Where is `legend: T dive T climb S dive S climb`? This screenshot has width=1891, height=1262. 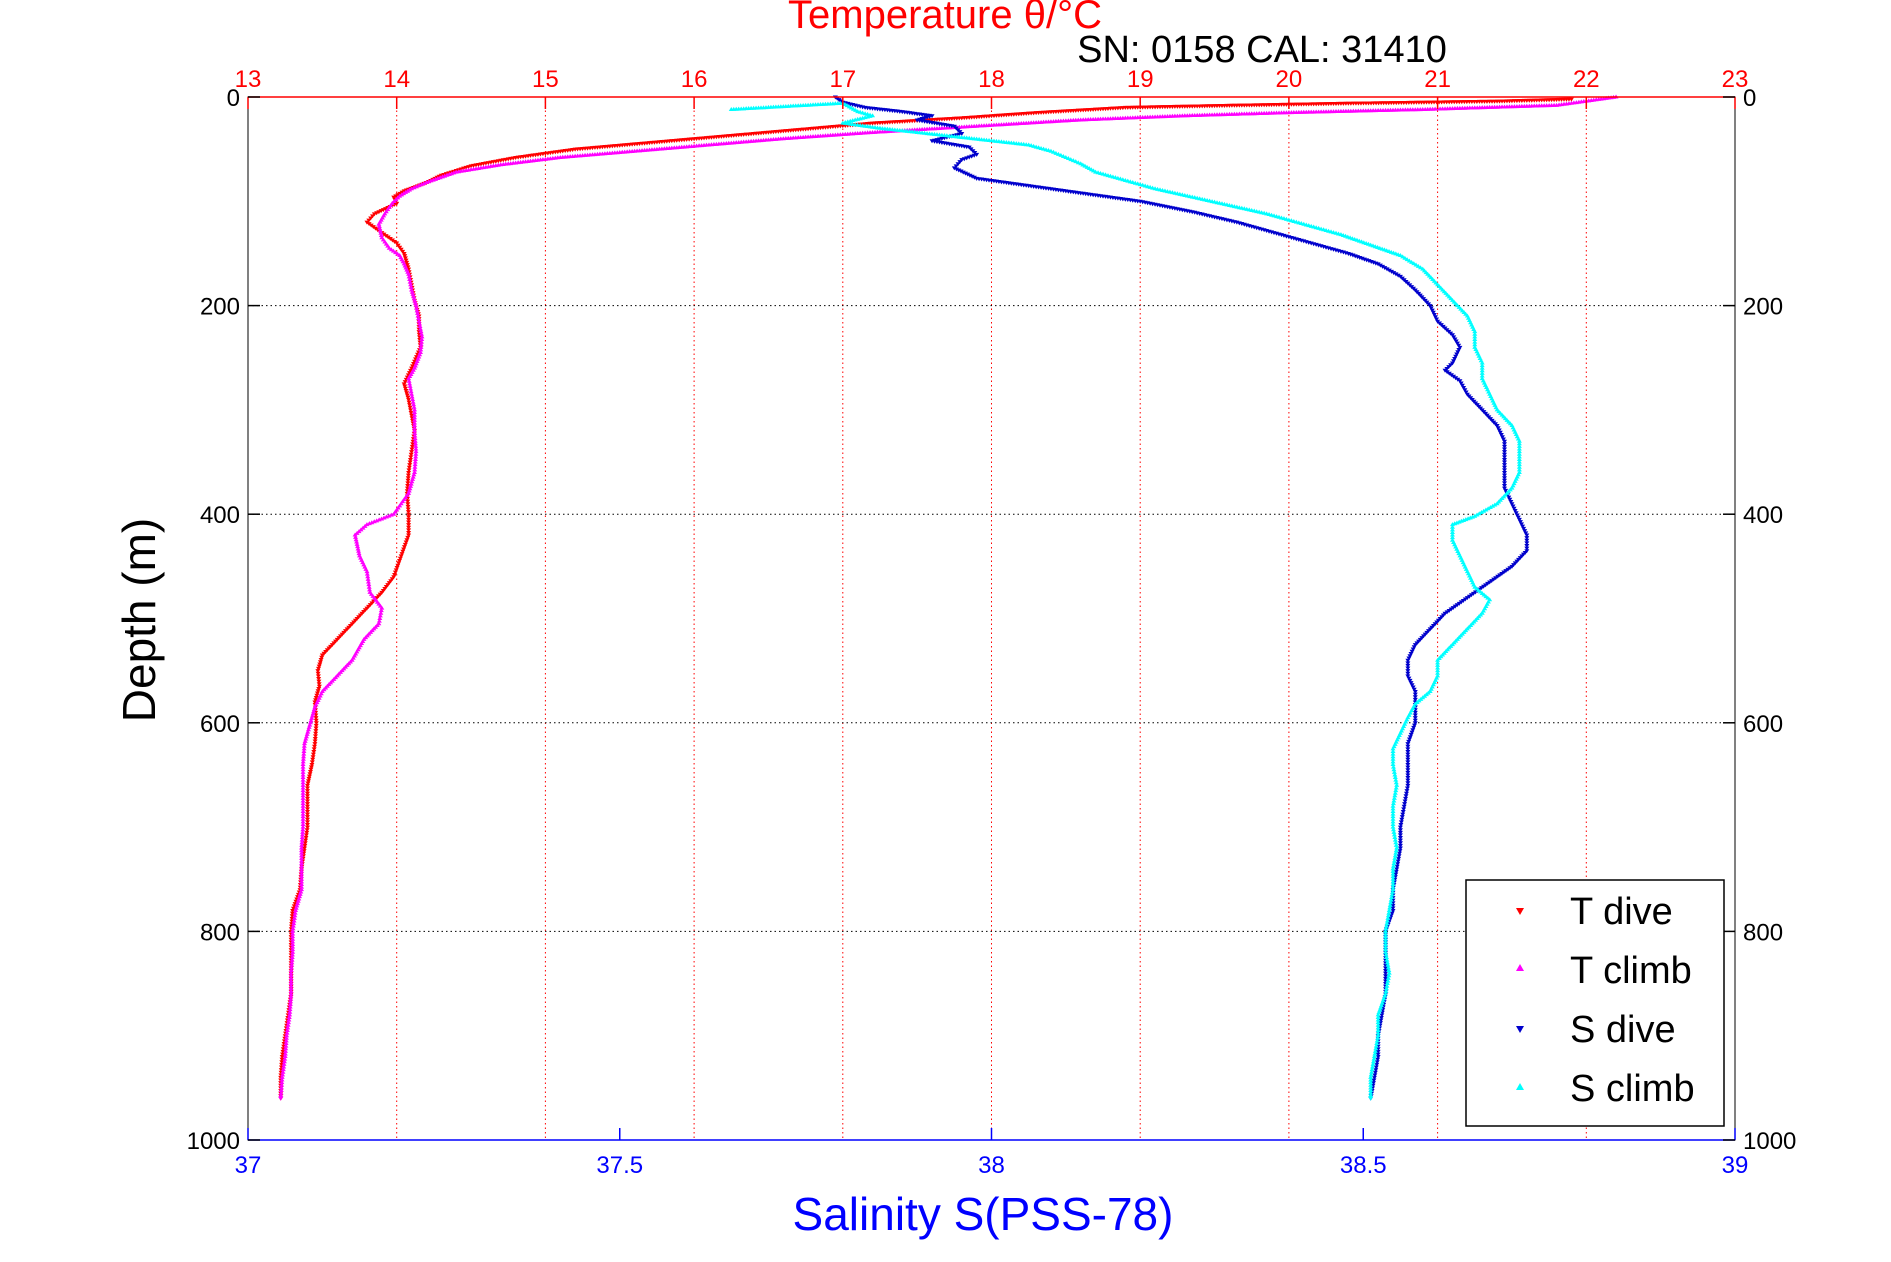
legend: T dive T climb S dive S climb is located at coordinates (1595, 1003).